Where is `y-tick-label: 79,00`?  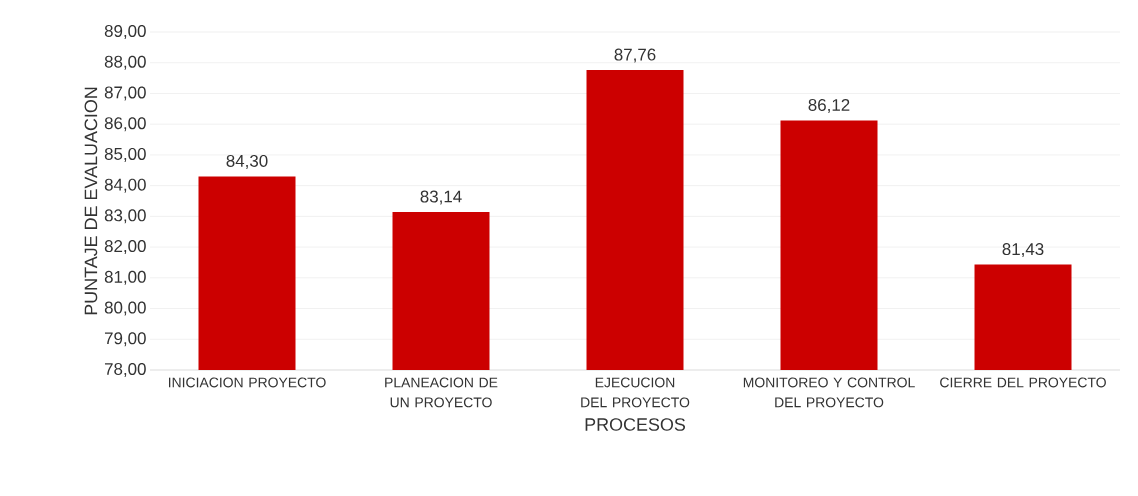 y-tick-label: 79,00 is located at coordinates (125, 339).